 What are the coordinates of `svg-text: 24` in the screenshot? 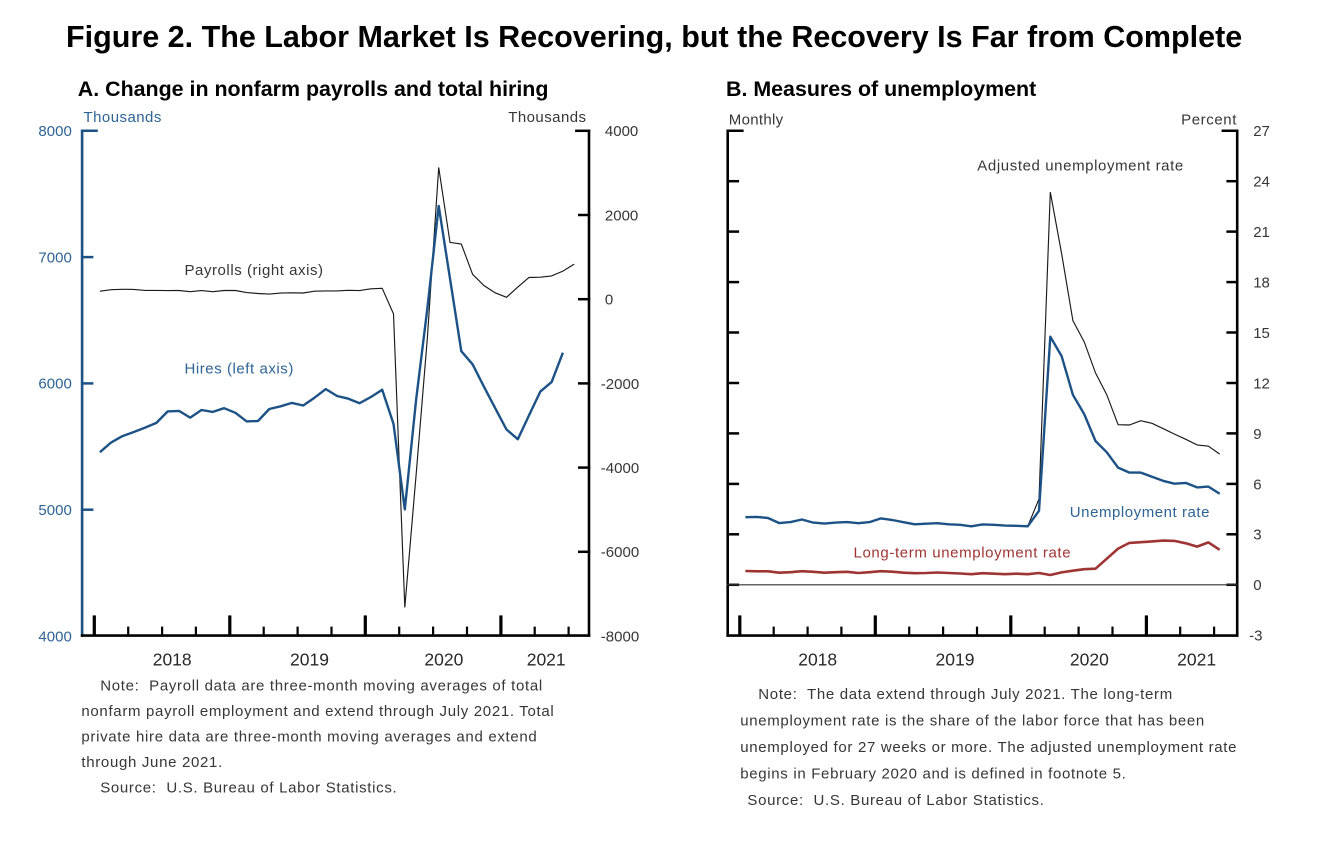 It's located at (1261, 182).